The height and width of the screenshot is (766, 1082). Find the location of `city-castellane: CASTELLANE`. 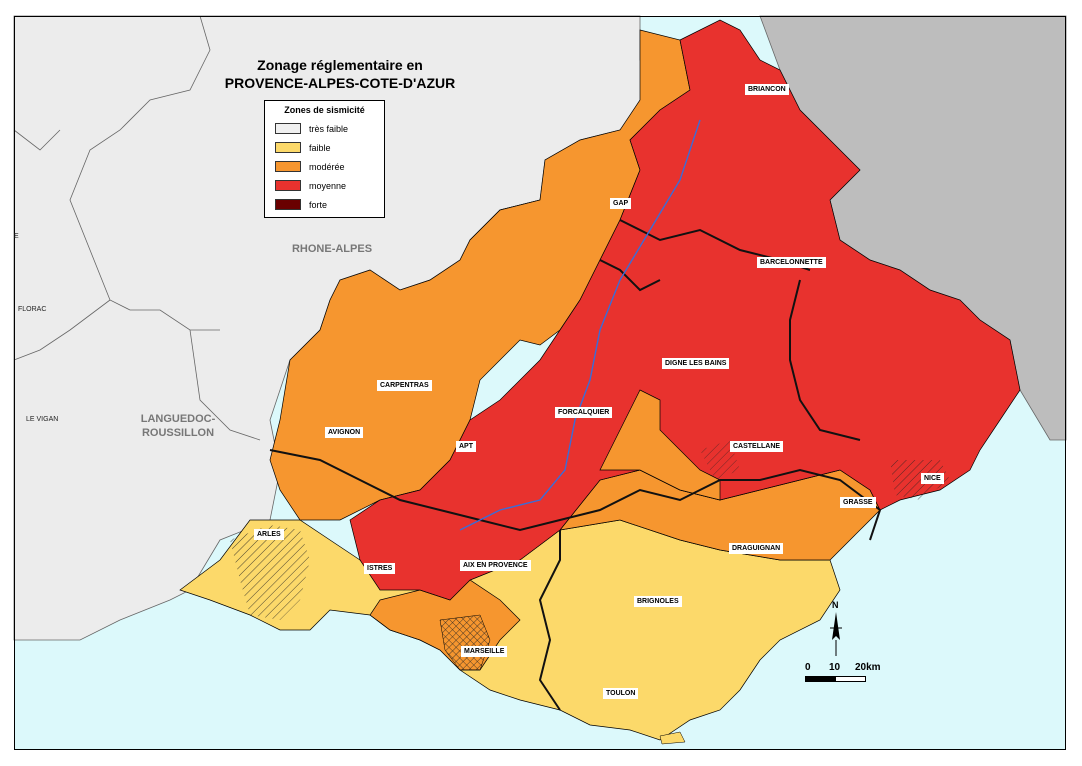

city-castellane: CASTELLANE is located at coordinates (757, 446).